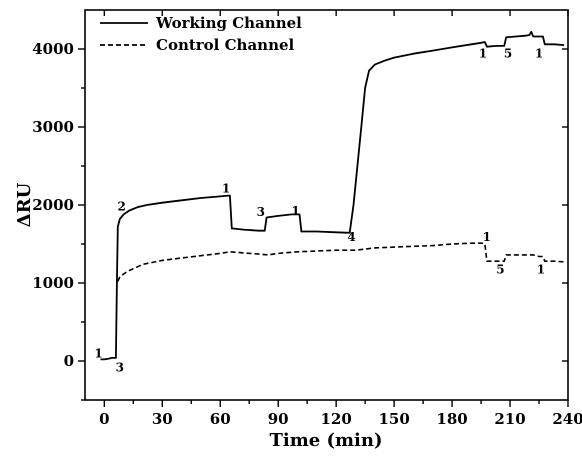 The height and width of the screenshot is (456, 582). What do you see at coordinates (278, 419) in the screenshot?
I see `x-tick-label: 90` at bounding box center [278, 419].